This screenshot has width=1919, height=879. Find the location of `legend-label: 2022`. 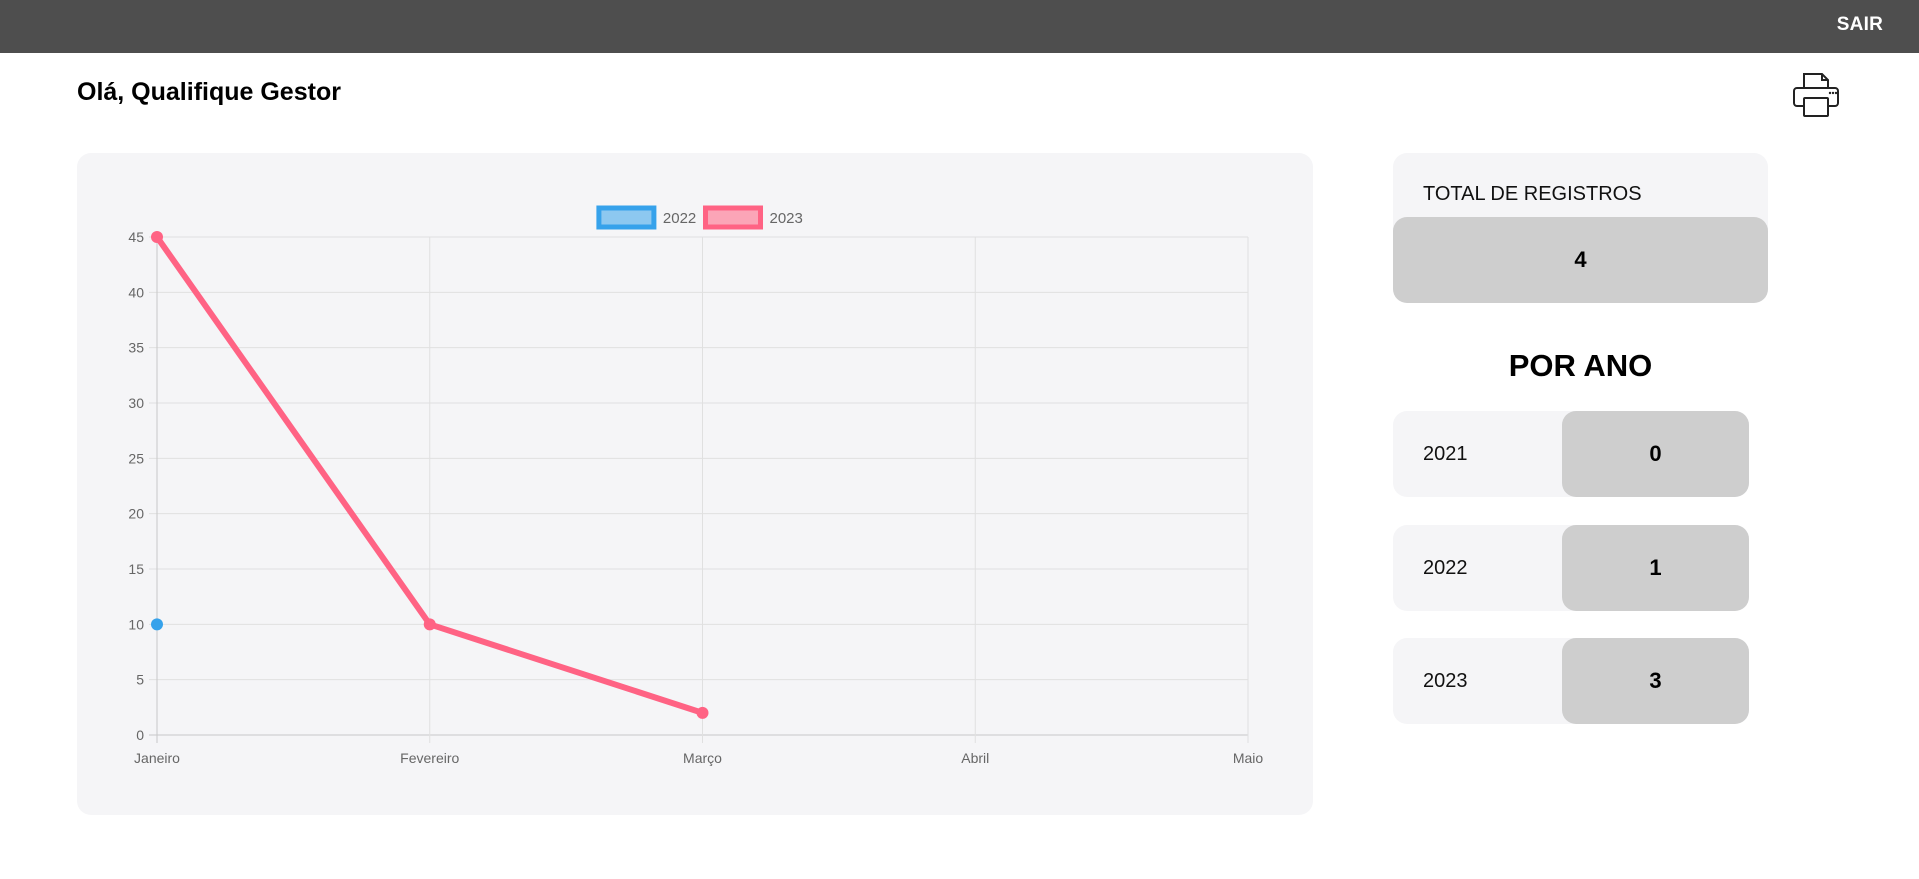

legend-label: 2022 is located at coordinates (679, 218).